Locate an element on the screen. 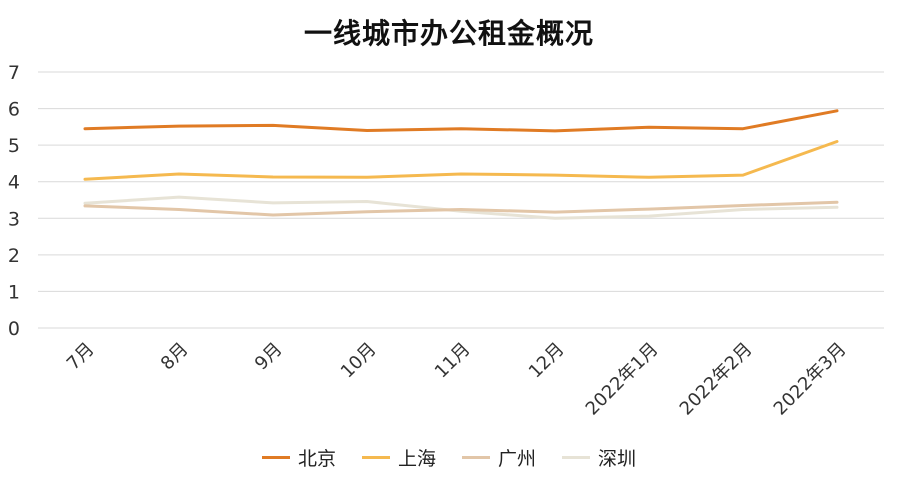 Image resolution: width=898 pixels, height=478 pixels. legend-item-guangzhou: 广州 is located at coordinates (499, 457).